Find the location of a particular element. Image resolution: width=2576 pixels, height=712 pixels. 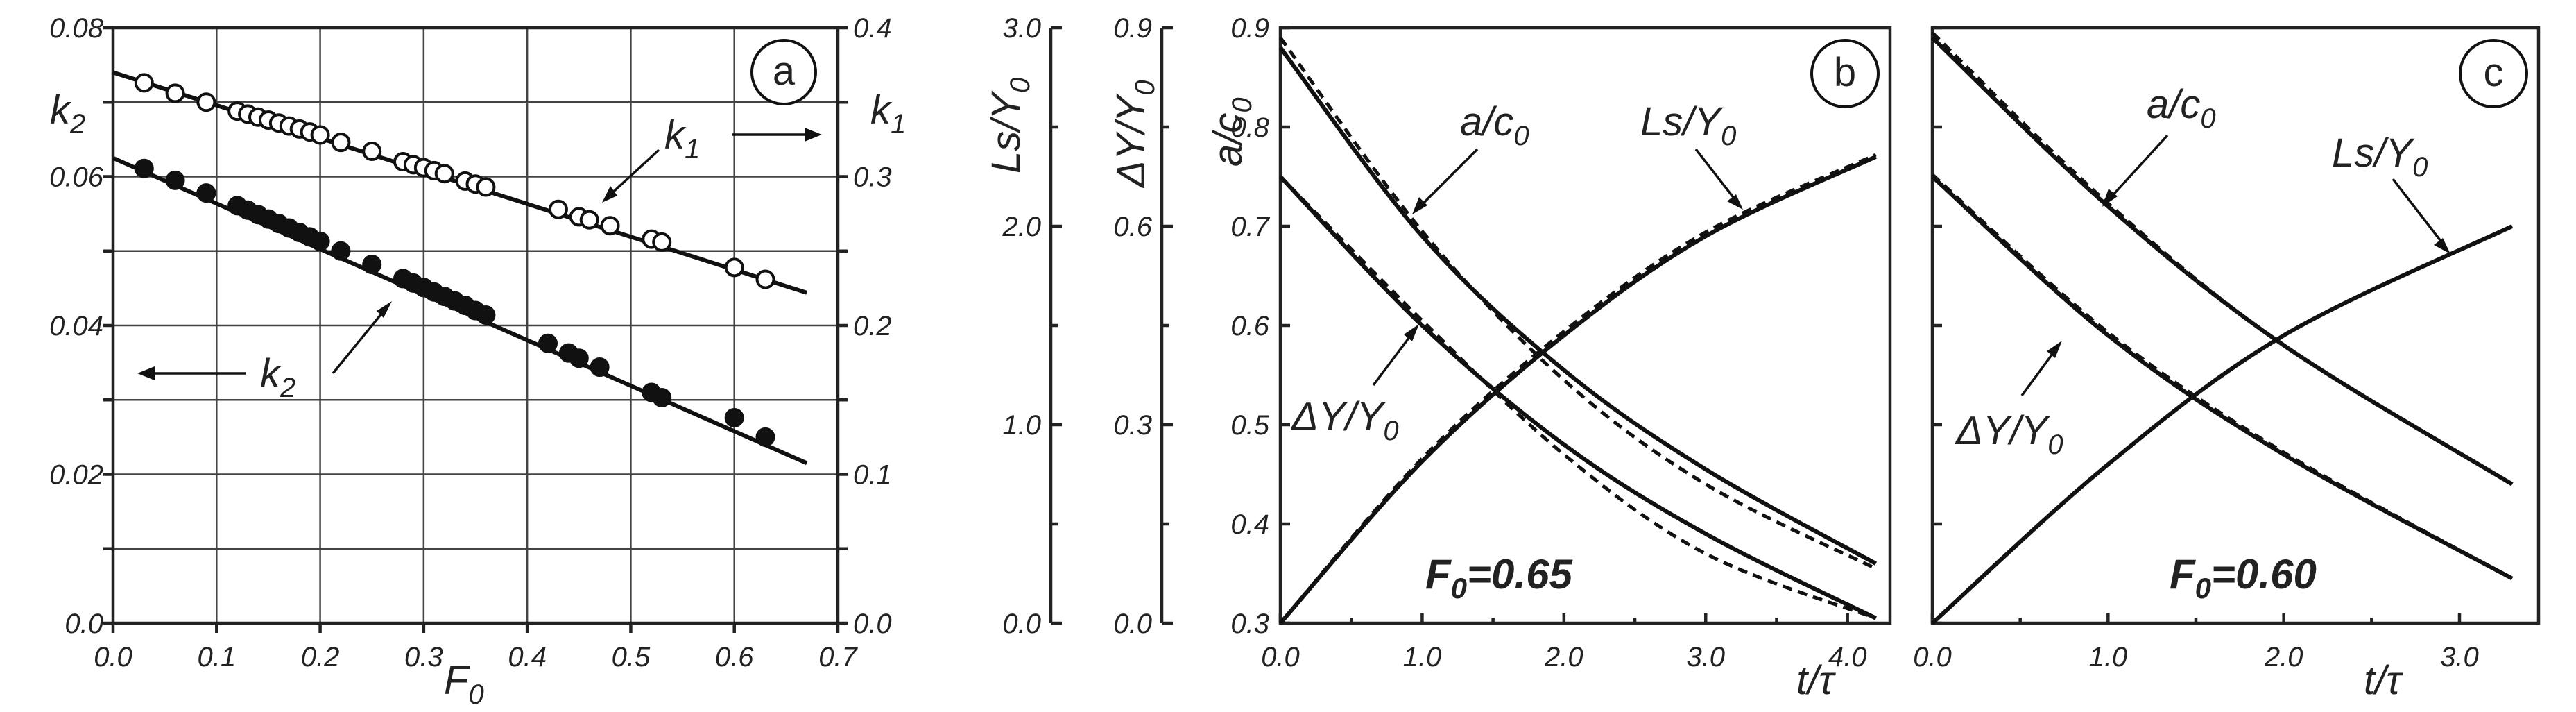

panel-a-right-tick-label: 0.2 is located at coordinates (872, 326).